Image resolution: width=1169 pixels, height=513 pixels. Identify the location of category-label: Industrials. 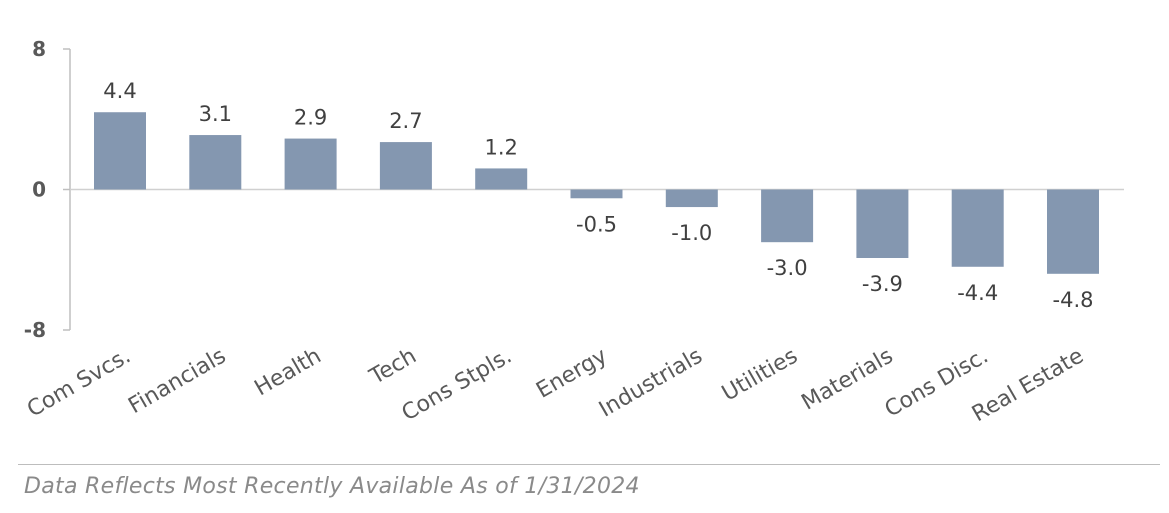
(651, 383).